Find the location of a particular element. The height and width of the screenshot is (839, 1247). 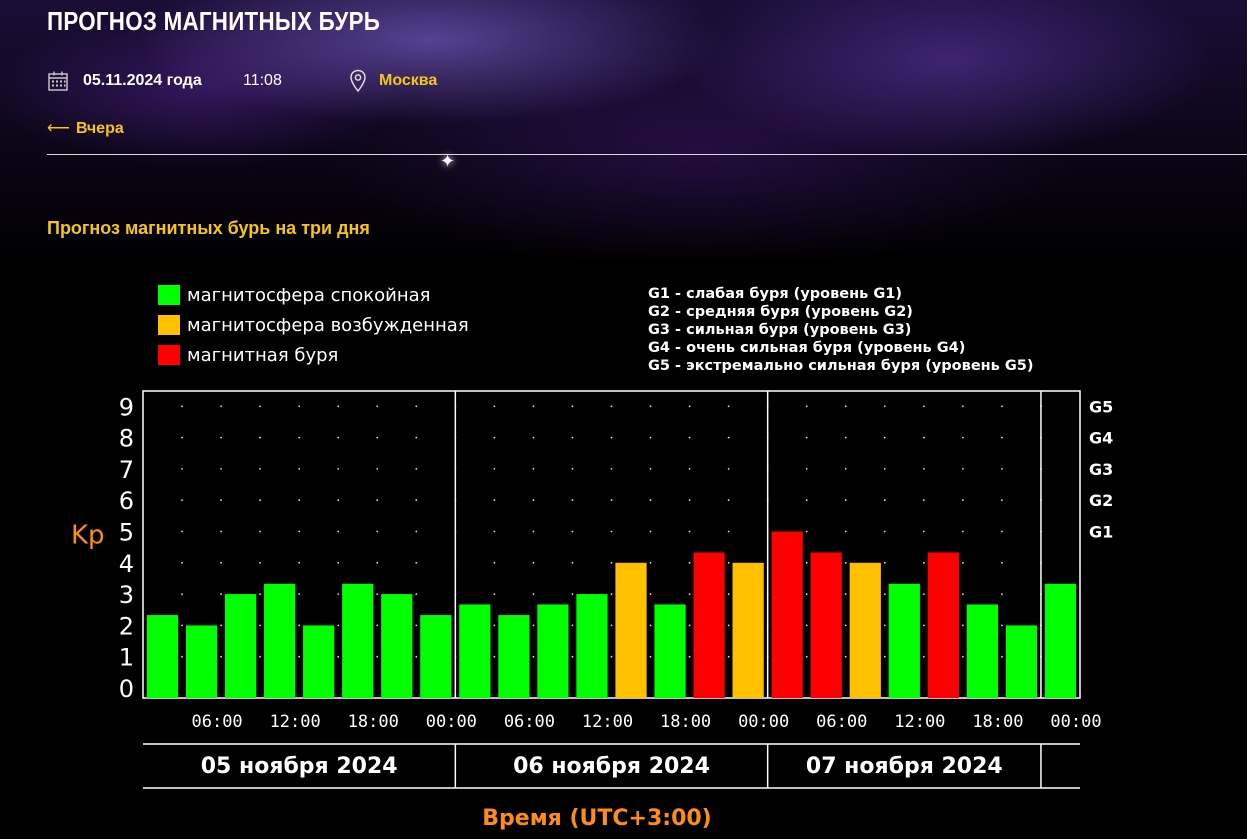

g-legend-item: G3 - сильная буря (уровень G3) is located at coordinates (779, 330).